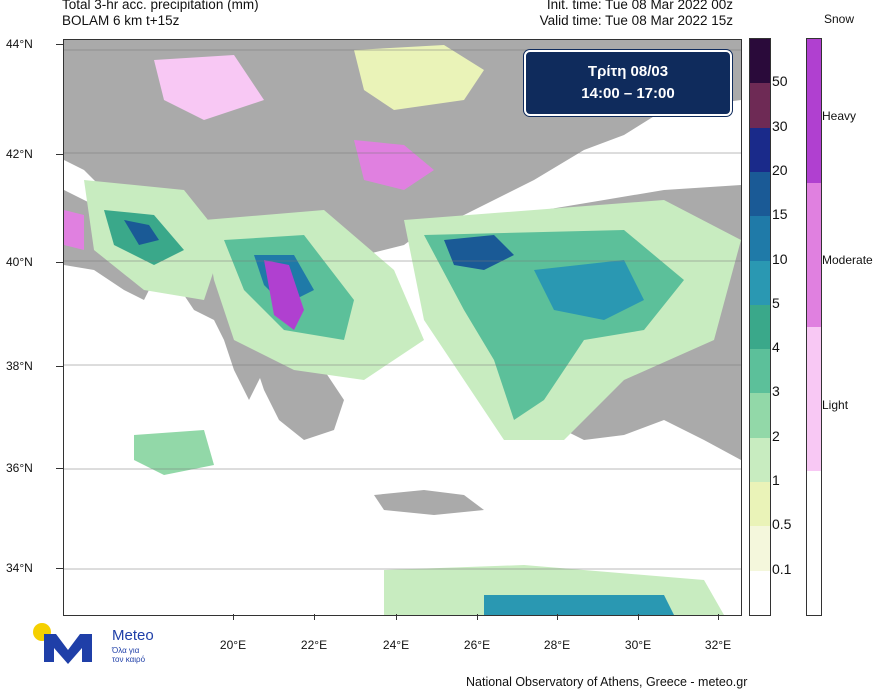 The width and height of the screenshot is (880, 690). Describe the element at coordinates (776, 435) in the screenshot. I see `precip-scale-label: 2` at that location.